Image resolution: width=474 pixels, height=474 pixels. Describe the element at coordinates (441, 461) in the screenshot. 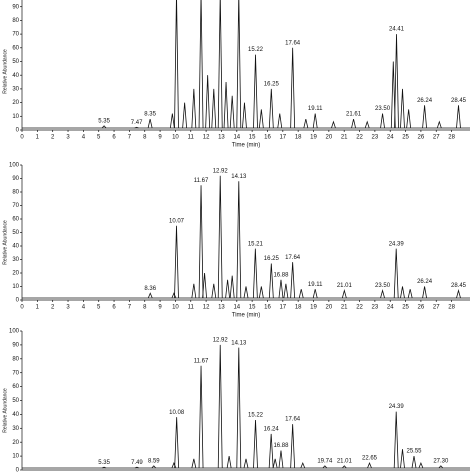

I see `peak-label: 27.30` at that location.